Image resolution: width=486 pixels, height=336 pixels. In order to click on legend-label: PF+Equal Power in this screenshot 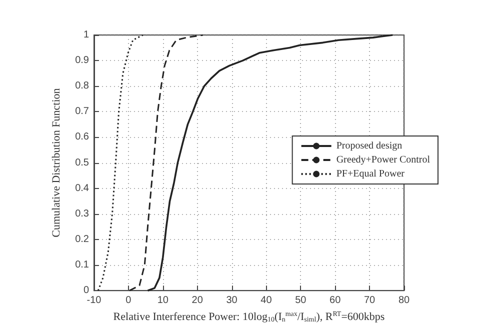, I will do `click(371, 174)`.